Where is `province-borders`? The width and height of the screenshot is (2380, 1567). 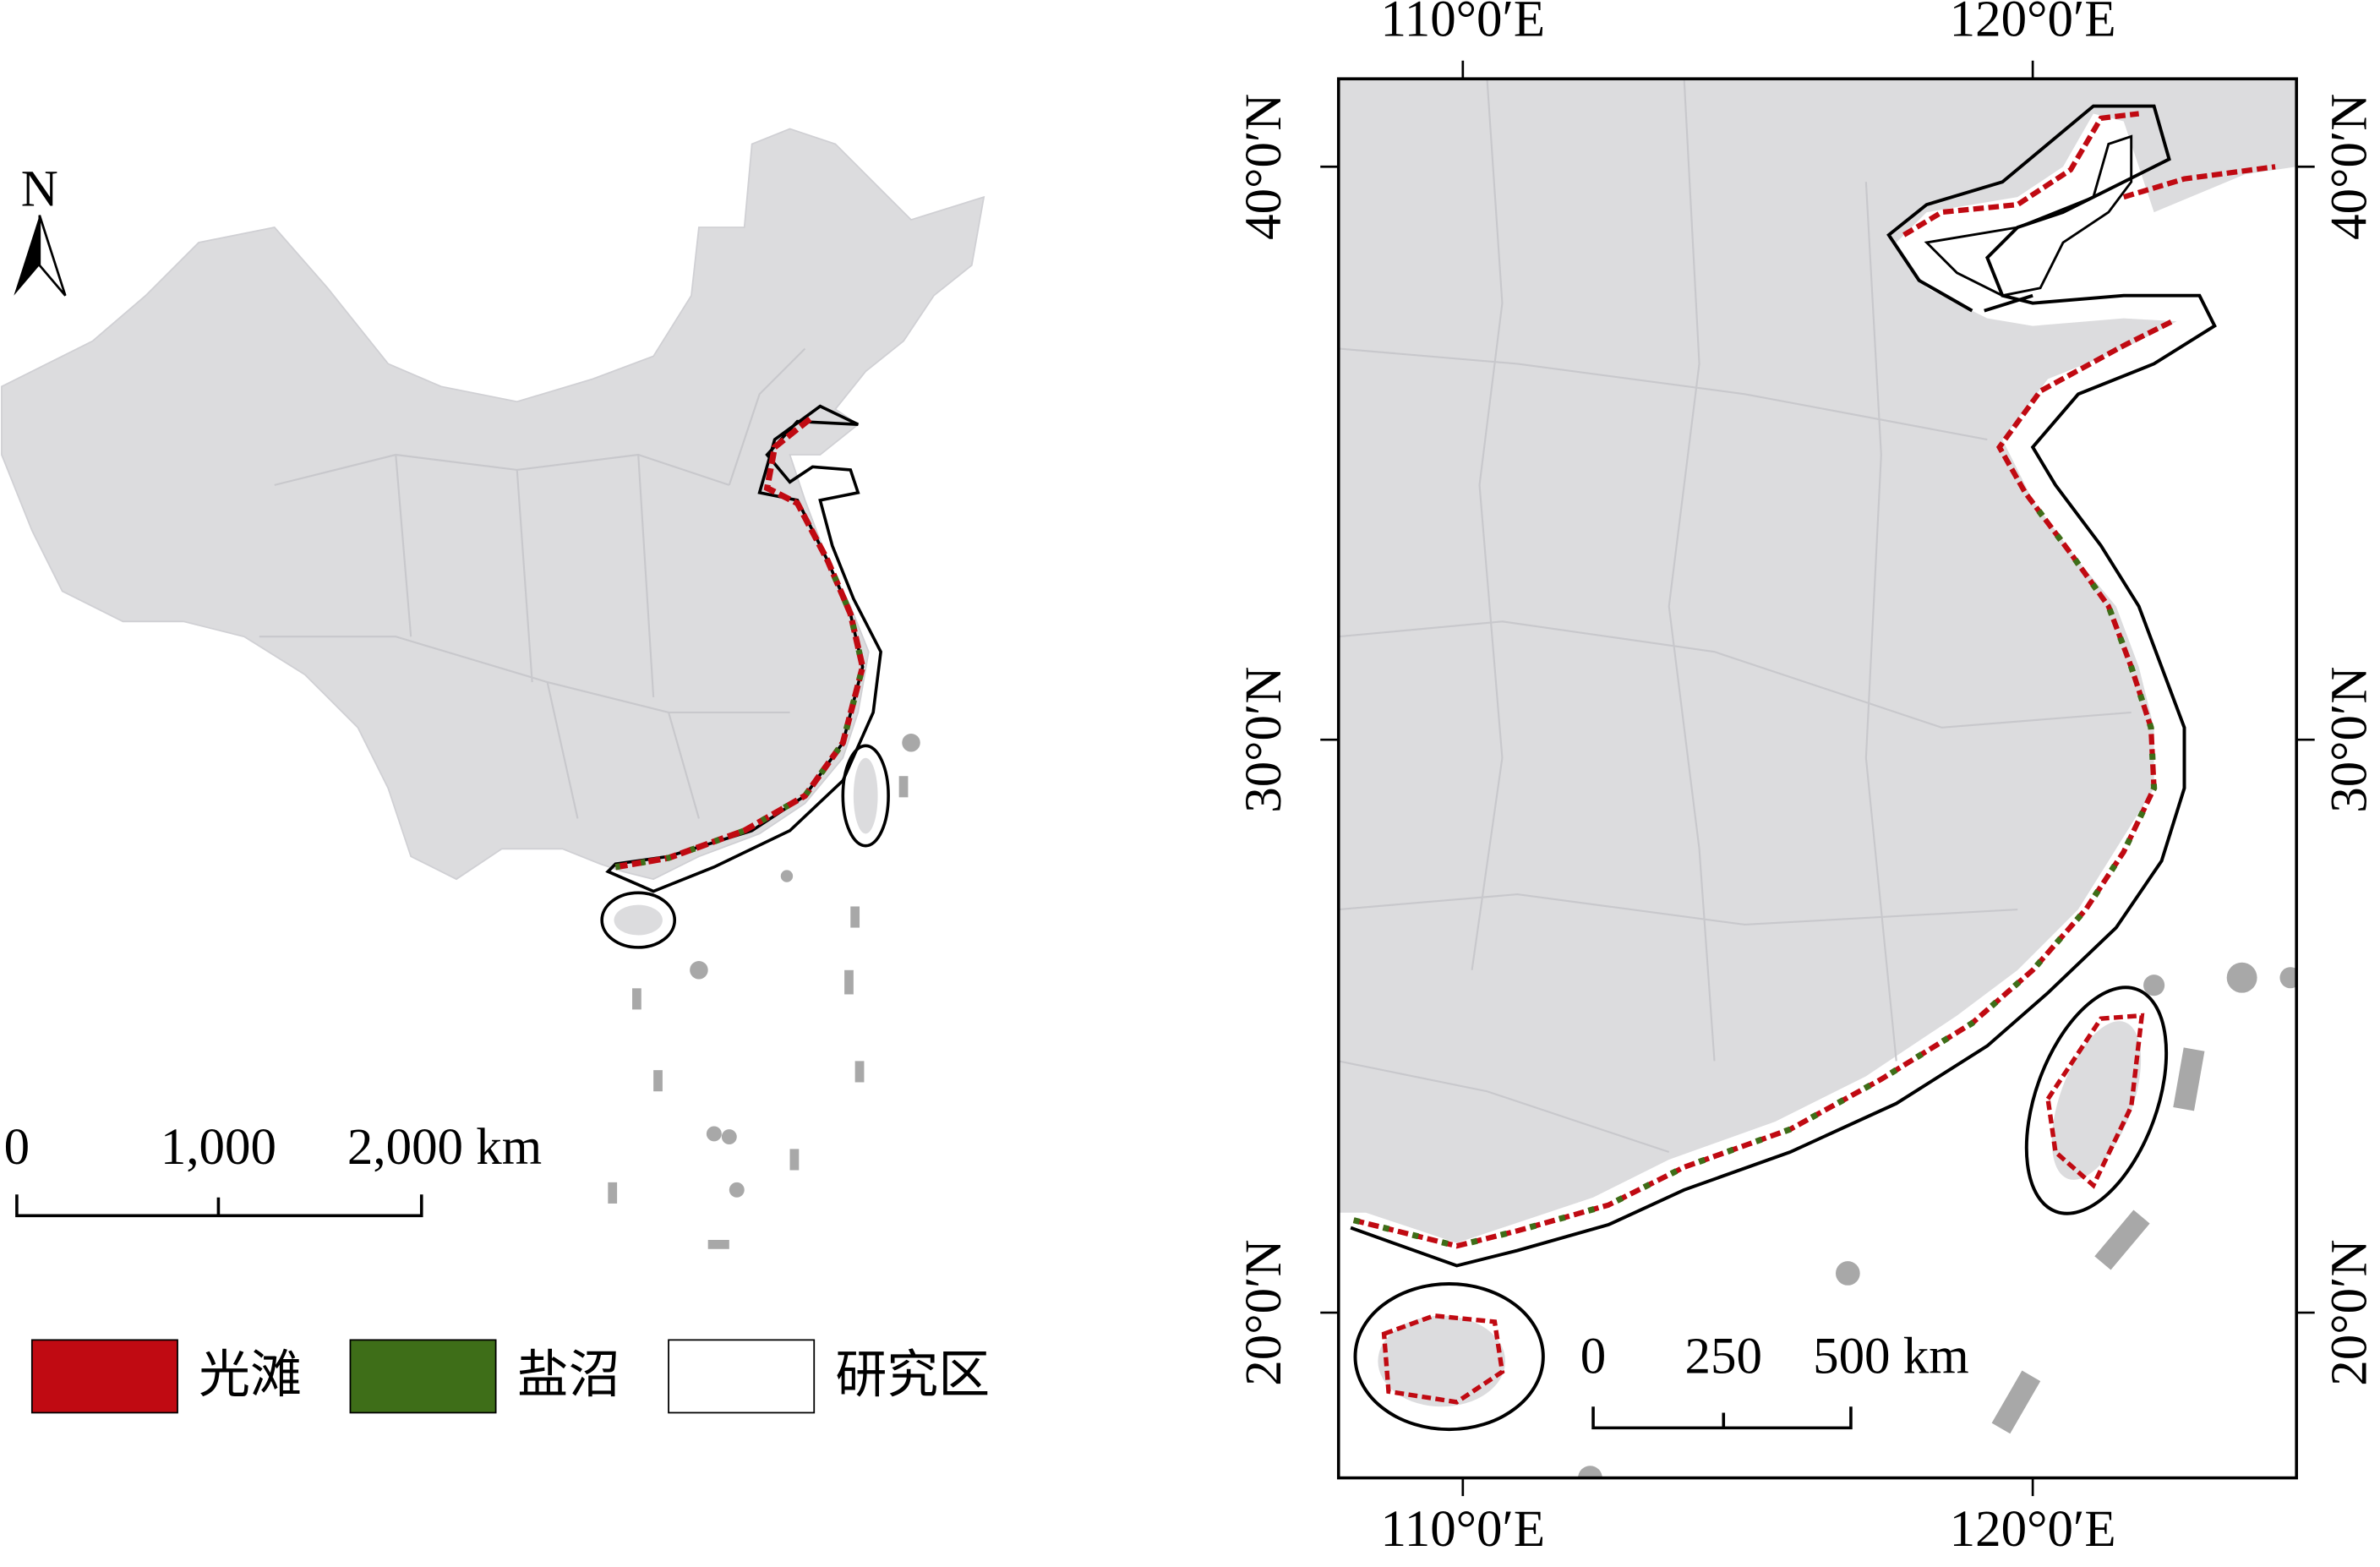
province-borders is located at coordinates (532, 583).